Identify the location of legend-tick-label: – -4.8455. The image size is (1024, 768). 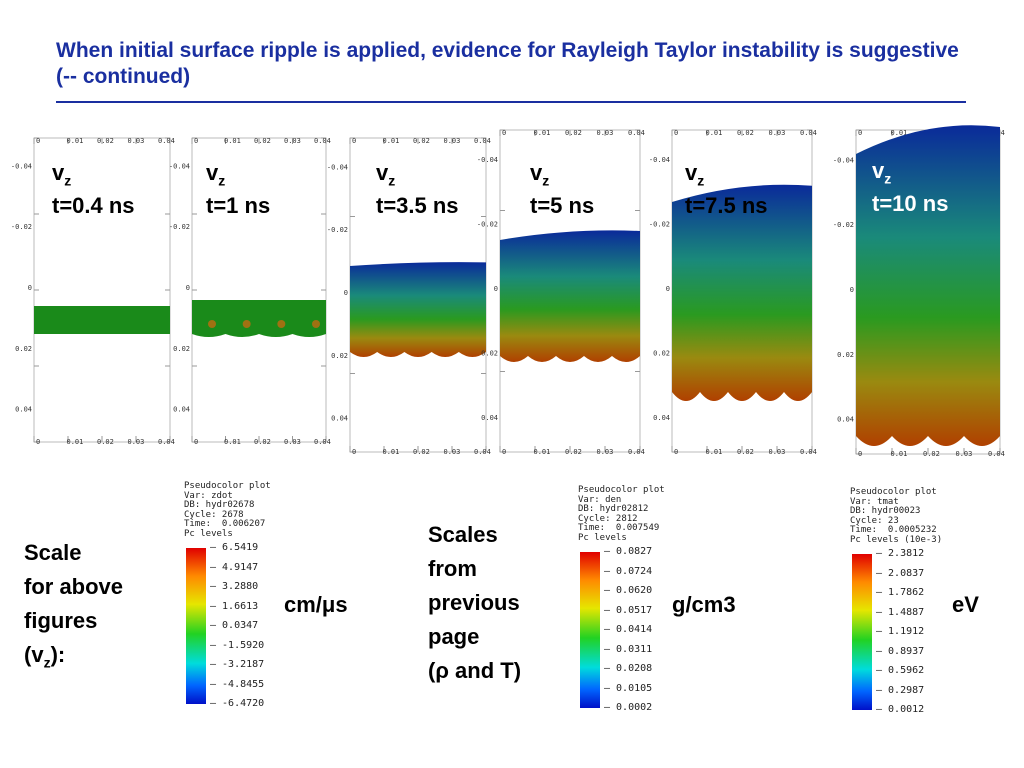
(237, 684).